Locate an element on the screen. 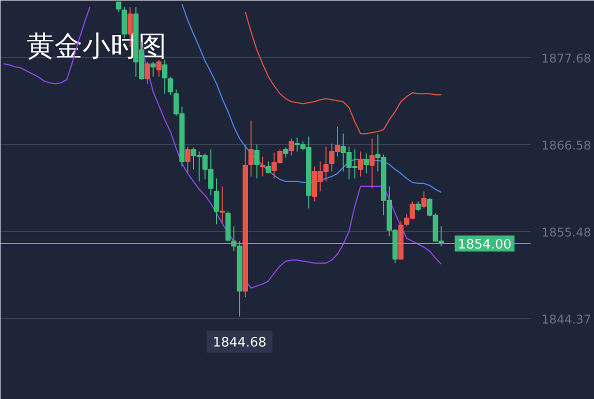  y-tick-label: 1855.48 is located at coordinates (567, 232).